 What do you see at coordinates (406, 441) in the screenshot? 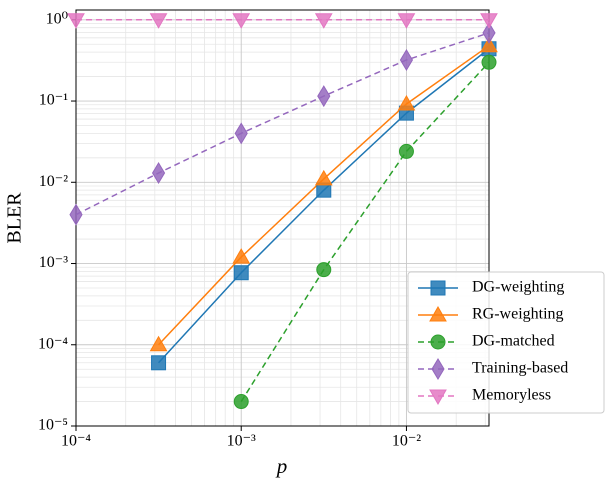
I see `x-tick-label: 10⁻²` at bounding box center [406, 441].